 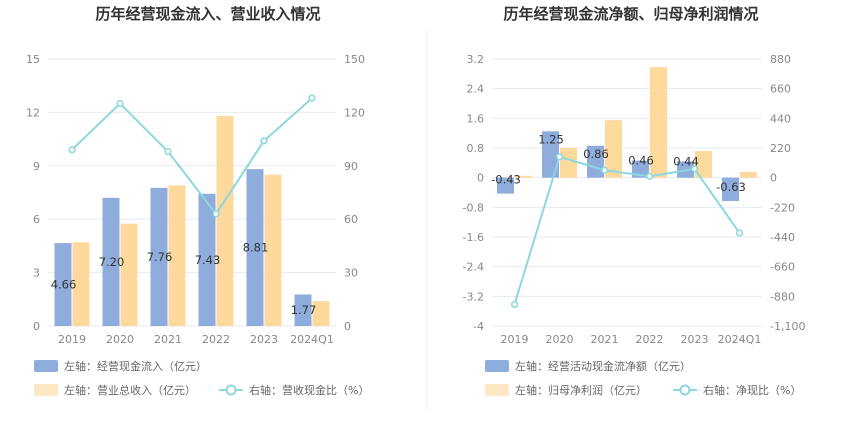 I want to click on left-axis-tick: 2.4, so click(x=476, y=89).